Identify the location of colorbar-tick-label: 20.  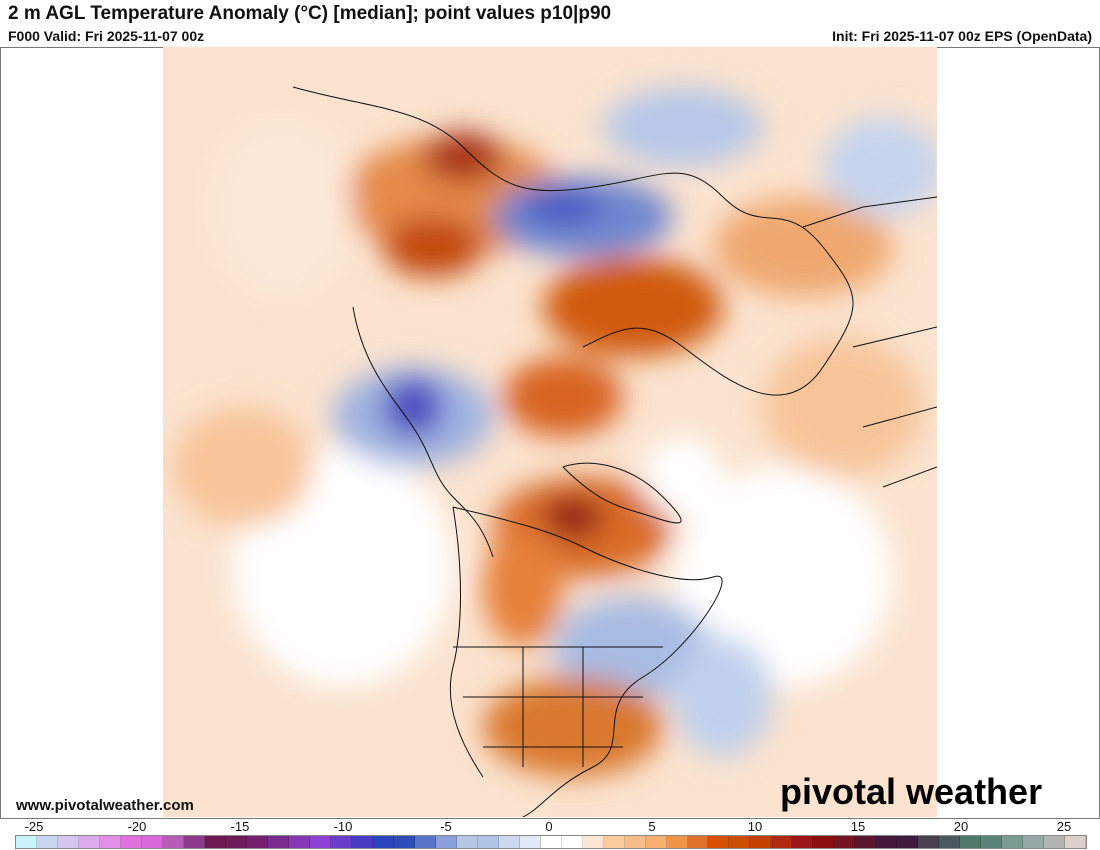
(961, 826).